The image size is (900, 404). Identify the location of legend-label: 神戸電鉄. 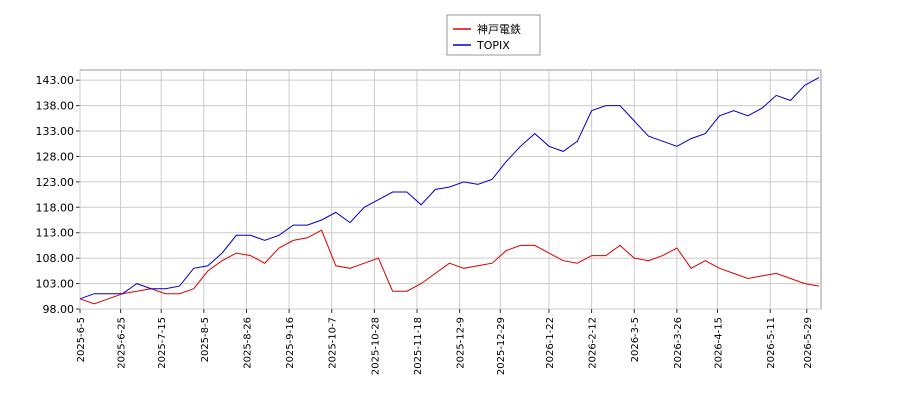
(499, 29).